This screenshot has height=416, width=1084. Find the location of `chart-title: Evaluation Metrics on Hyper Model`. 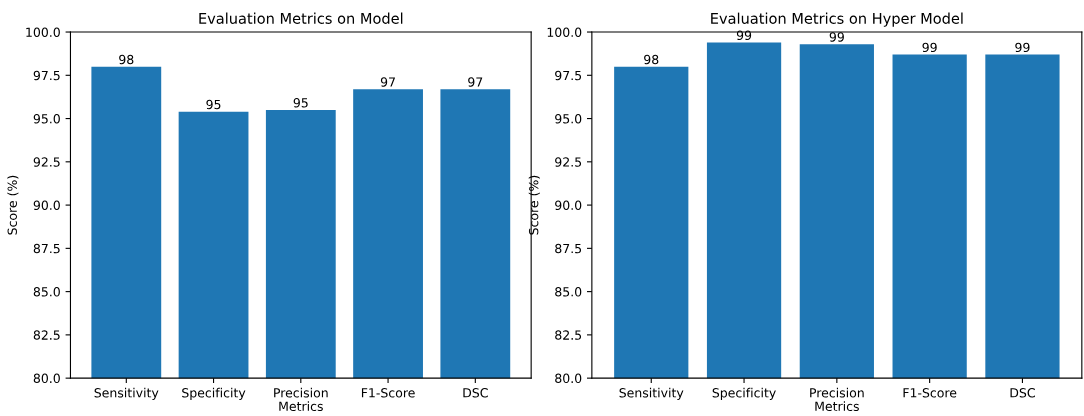

chart-title: Evaluation Metrics on Hyper Model is located at coordinates (837, 19).